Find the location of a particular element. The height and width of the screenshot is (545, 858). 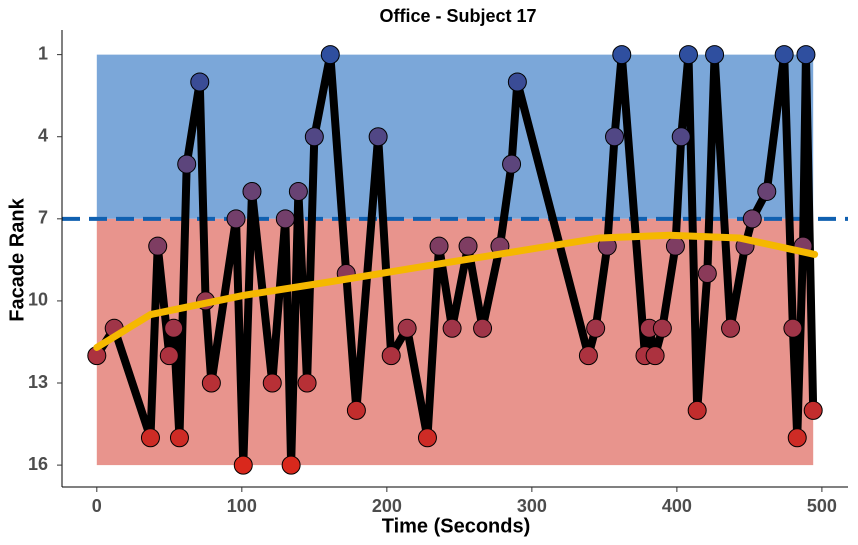

y-tick-label: 4 is located at coordinates (43, 135).